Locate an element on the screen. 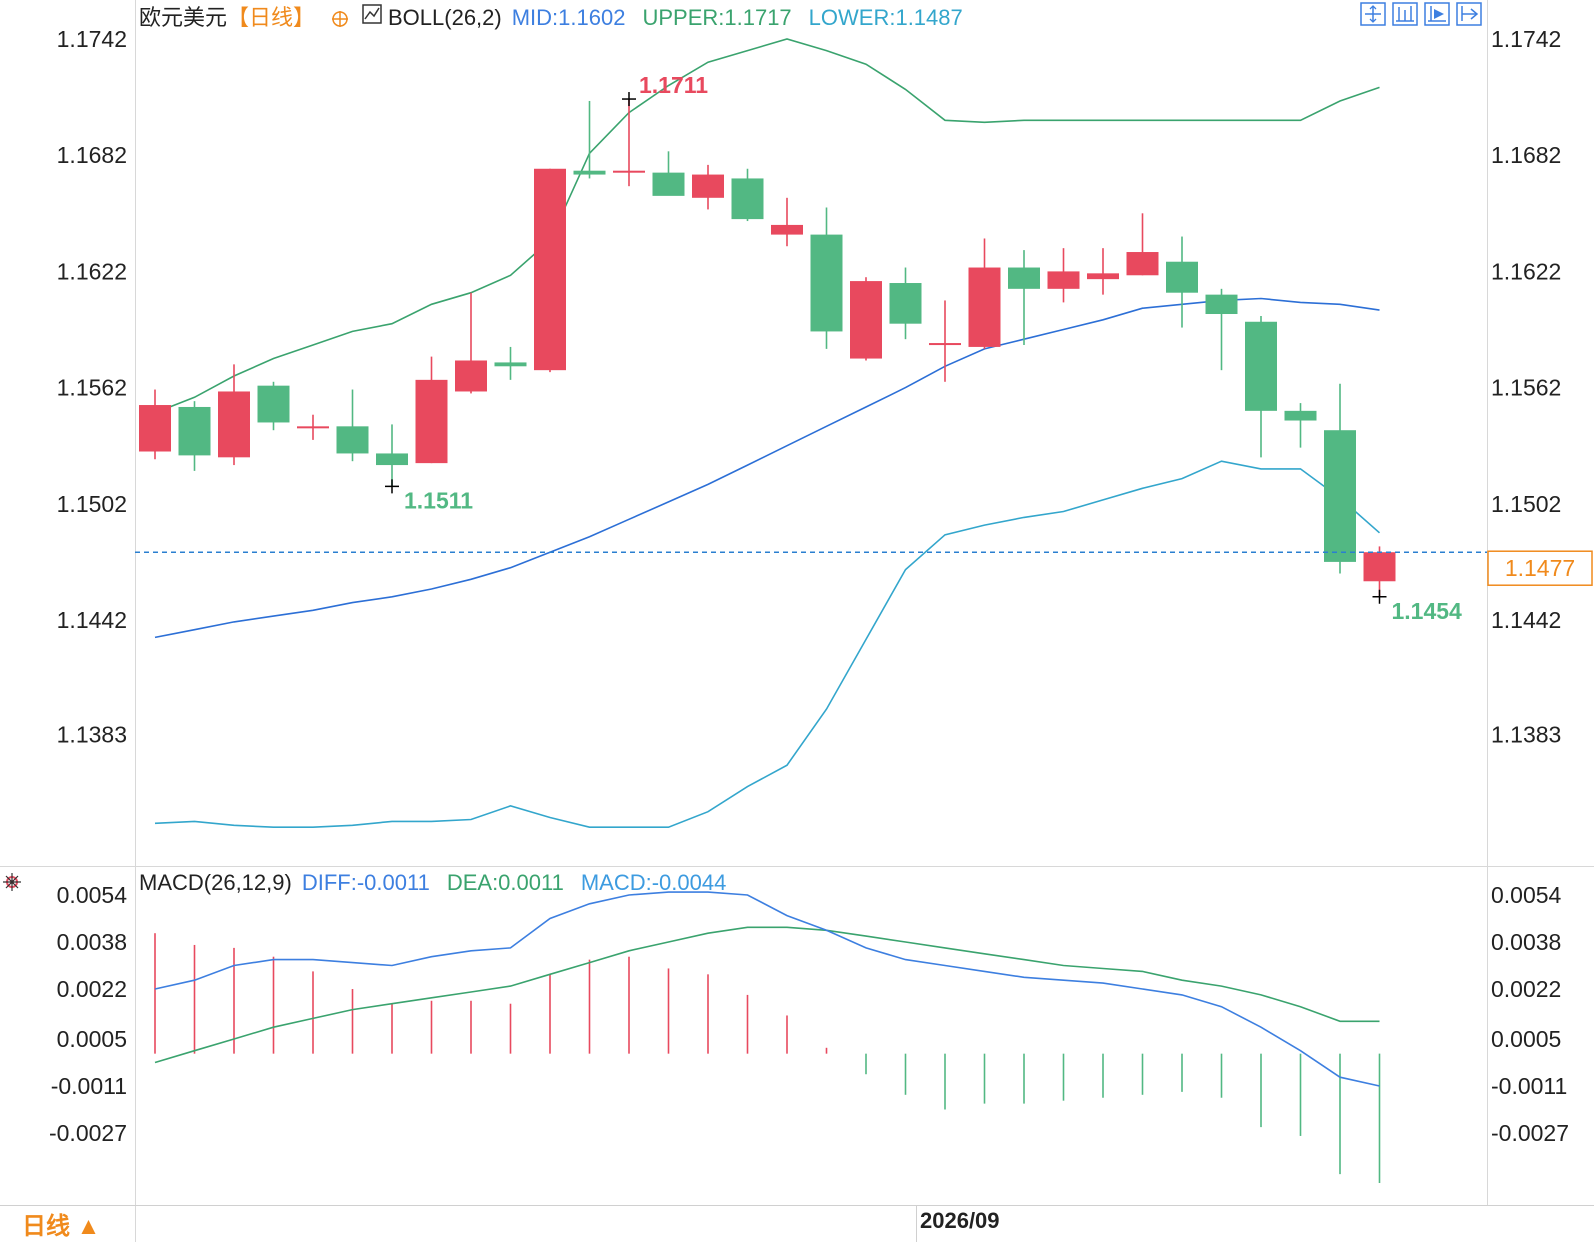 The width and height of the screenshot is (1594, 1242). price-tick-right: 1.1562 is located at coordinates (1526, 388).